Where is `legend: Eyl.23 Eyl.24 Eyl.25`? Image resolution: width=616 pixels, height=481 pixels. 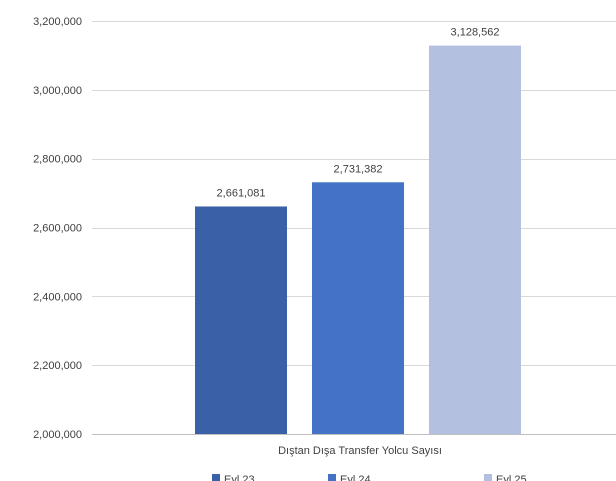 legend: Eyl.23 Eyl.24 Eyl.25 is located at coordinates (369, 477).